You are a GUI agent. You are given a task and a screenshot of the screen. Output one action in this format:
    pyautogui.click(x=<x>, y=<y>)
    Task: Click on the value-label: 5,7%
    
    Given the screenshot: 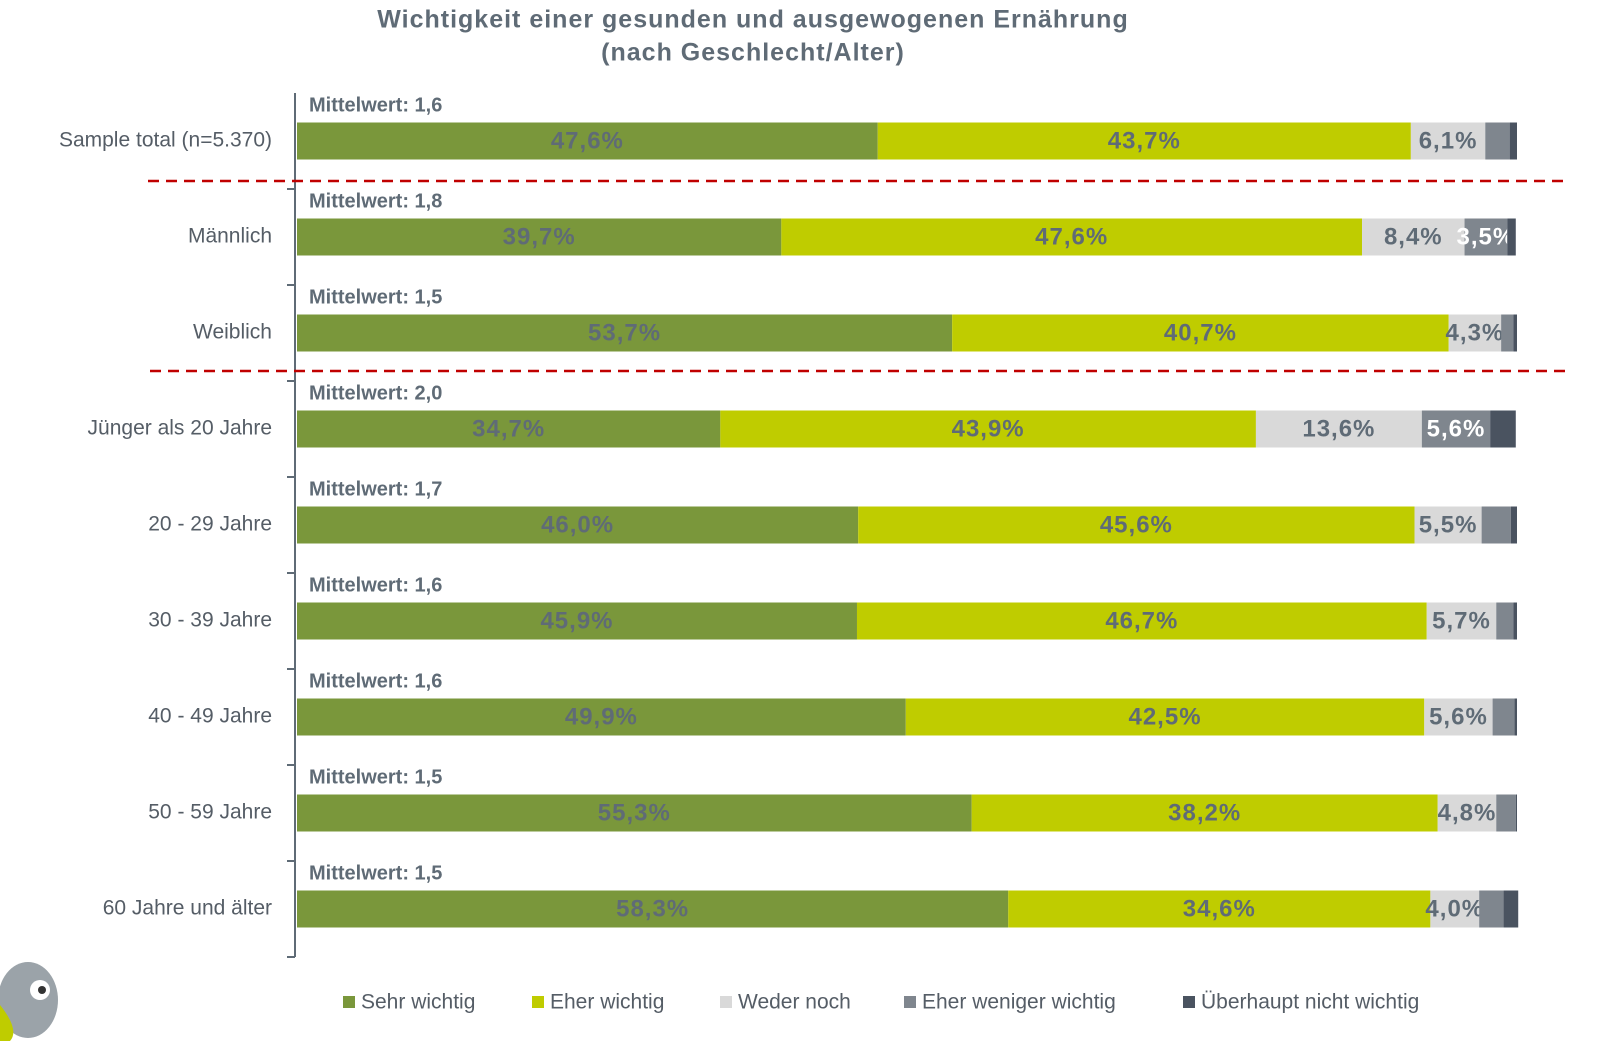 What is the action you would take?
    pyautogui.click(x=1461, y=620)
    